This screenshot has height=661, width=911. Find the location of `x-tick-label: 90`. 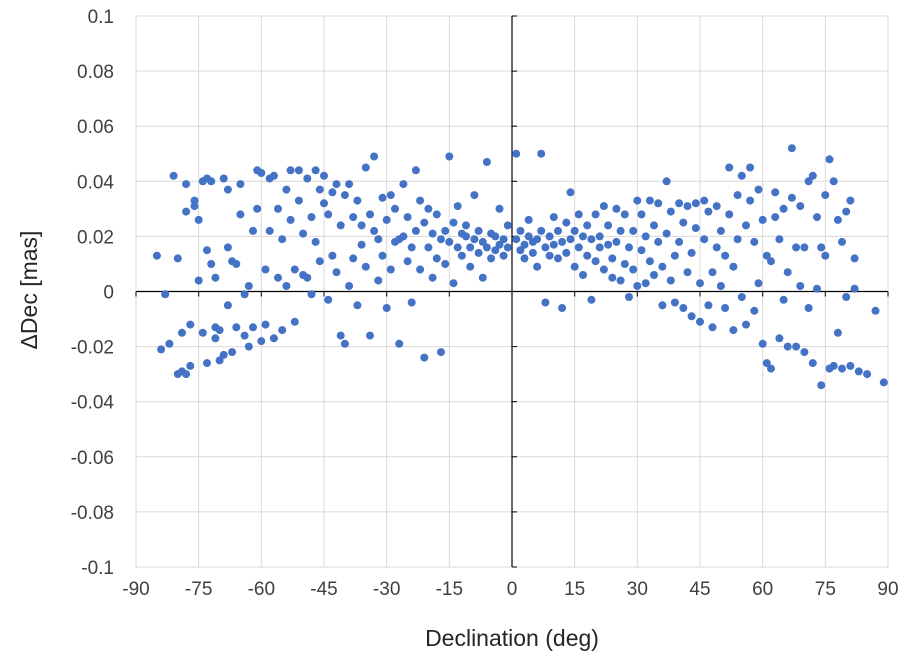

x-tick-label: 90 is located at coordinates (887, 589).